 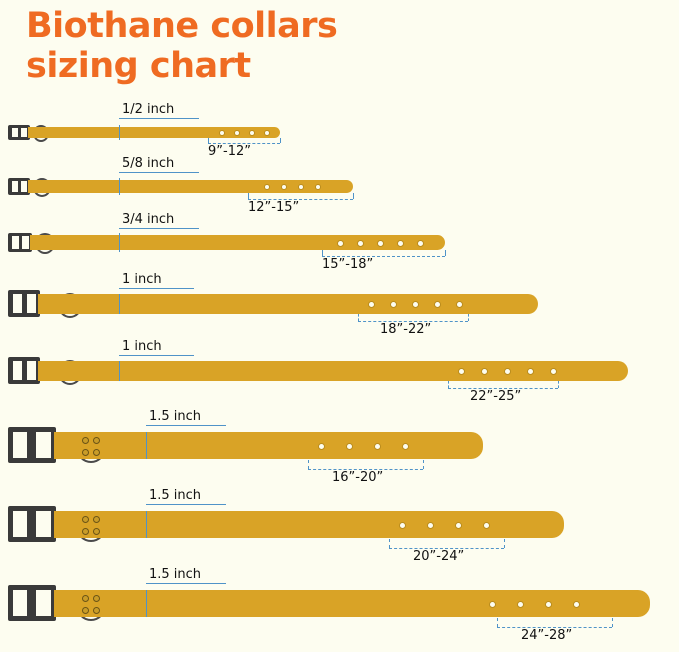 I want to click on collar-row-2: 5/8 inch 12”-15”, so click(x=339, y=185).